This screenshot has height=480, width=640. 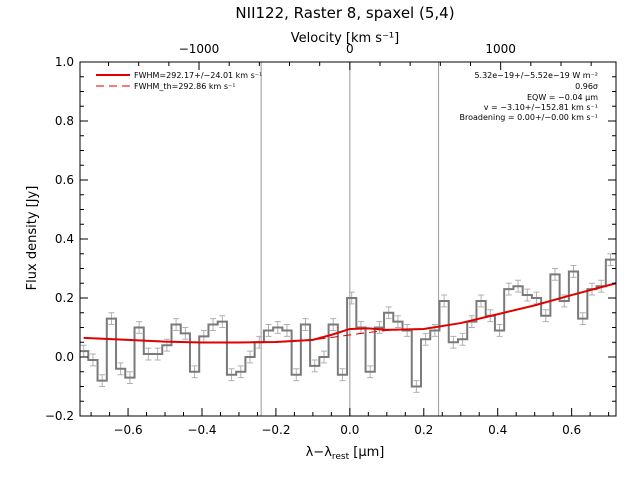 I want to click on x-tick-label: −0.4, so click(x=201, y=430).